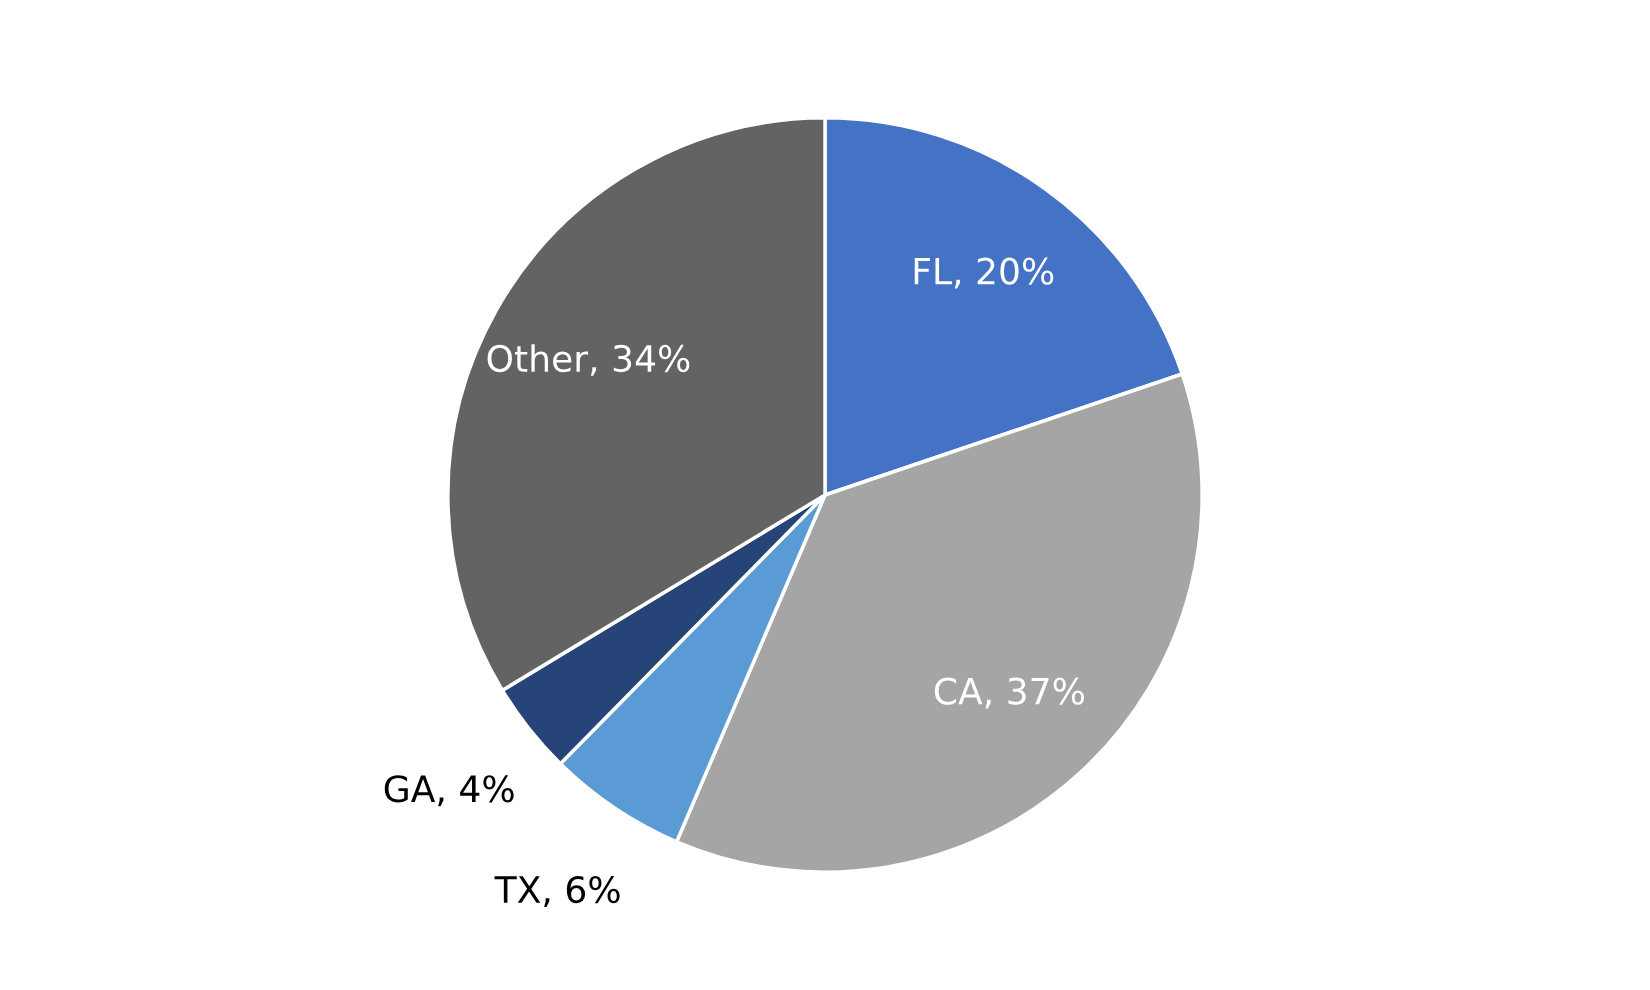 The width and height of the screenshot is (1650, 990). I want to click on slice-label: Other, 34%, so click(588, 360).